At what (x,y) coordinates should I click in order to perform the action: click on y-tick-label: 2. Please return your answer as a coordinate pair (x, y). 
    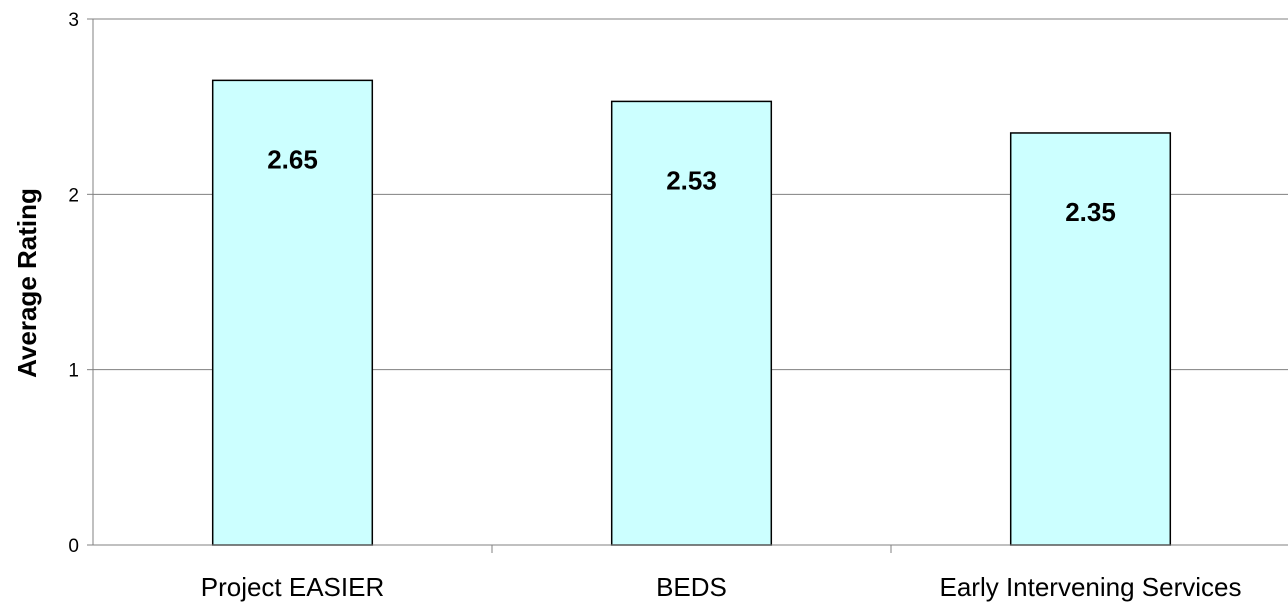
    Looking at the image, I should click on (73, 195).